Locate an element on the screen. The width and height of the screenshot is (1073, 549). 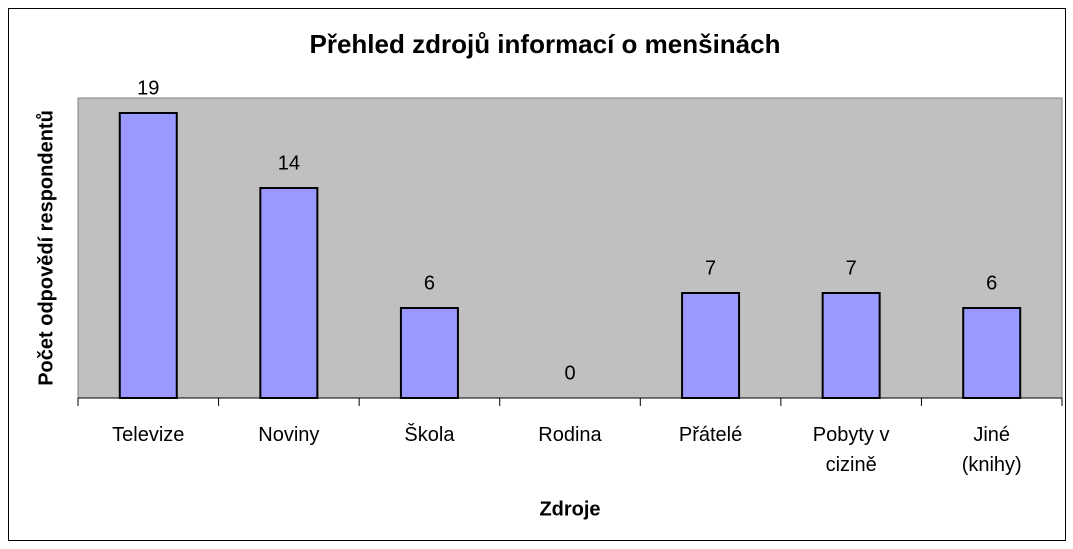
chart-title: Přehled zdrojů informací o menšinách is located at coordinates (545, 44).